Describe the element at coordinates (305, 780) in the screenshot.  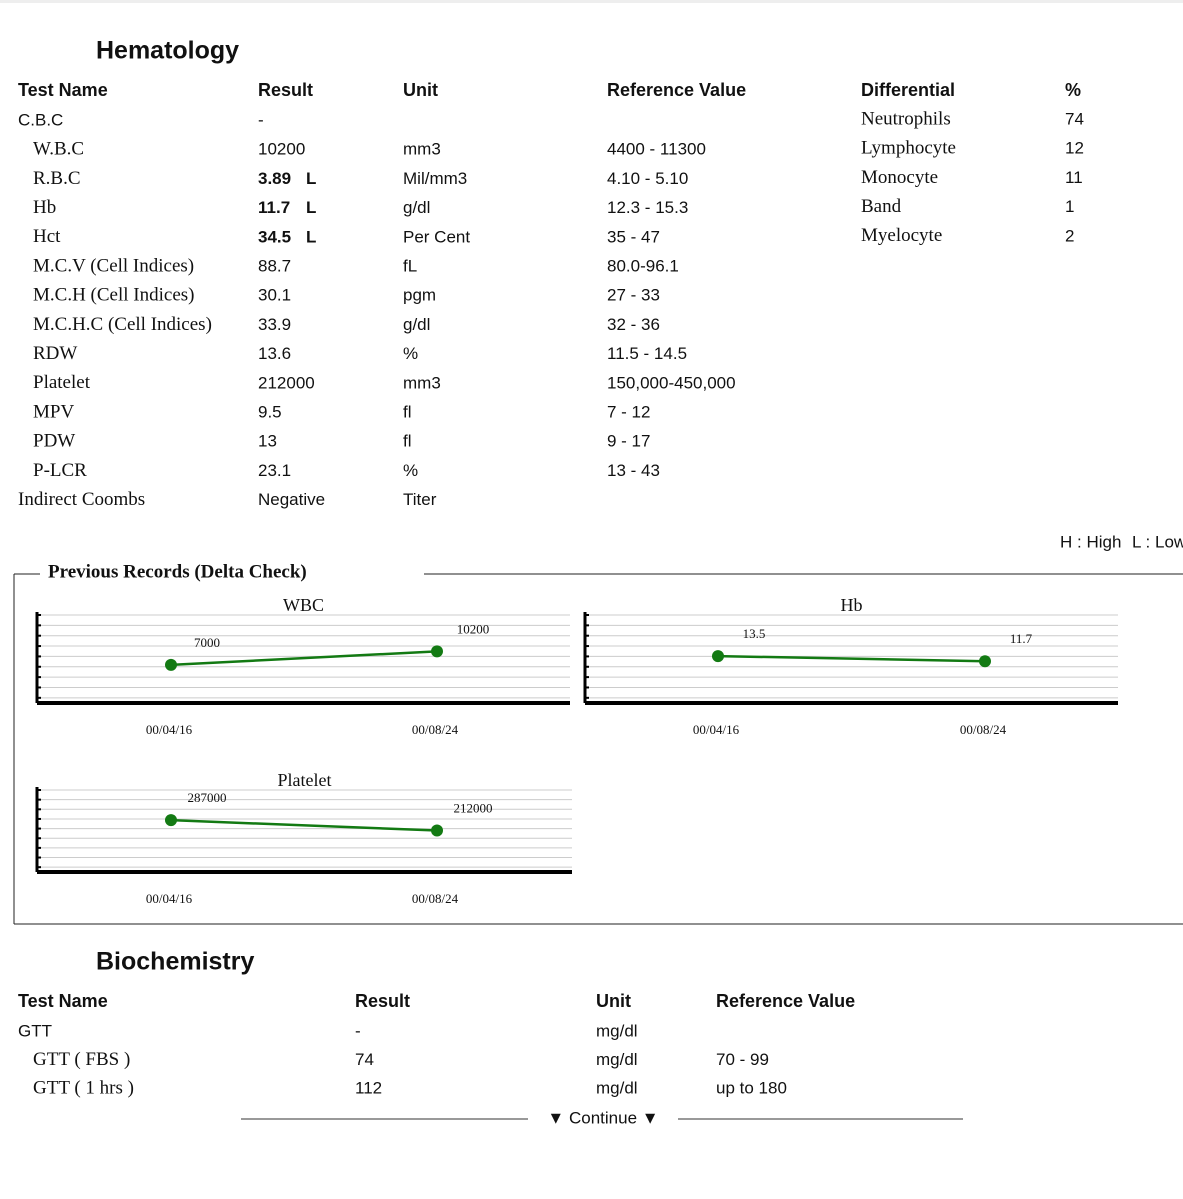
I see `chart-title: Platelet` at that location.